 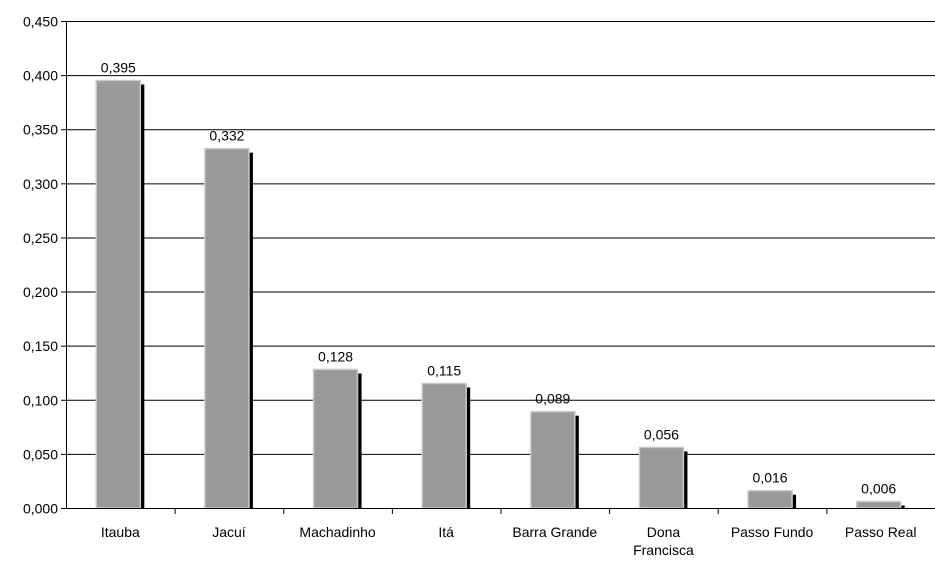 What do you see at coordinates (444, 371) in the screenshot?
I see `data-label: 0,115` at bounding box center [444, 371].